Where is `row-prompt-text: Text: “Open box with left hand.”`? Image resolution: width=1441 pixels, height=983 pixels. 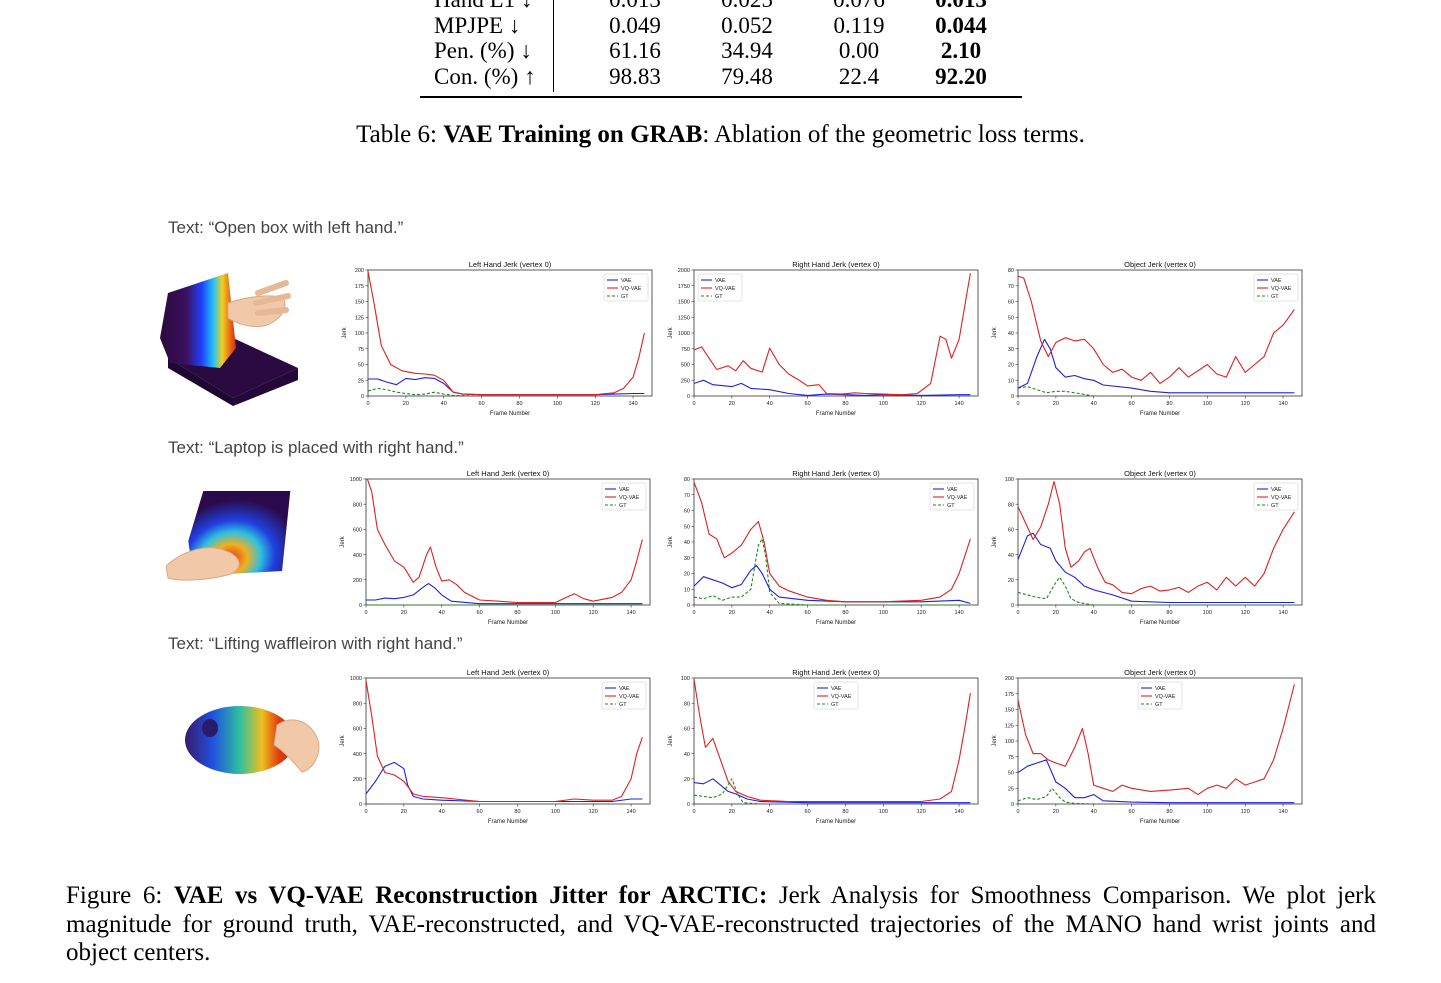
row-prompt-text: Text: “Open box with left hand.” is located at coordinates (286, 227).